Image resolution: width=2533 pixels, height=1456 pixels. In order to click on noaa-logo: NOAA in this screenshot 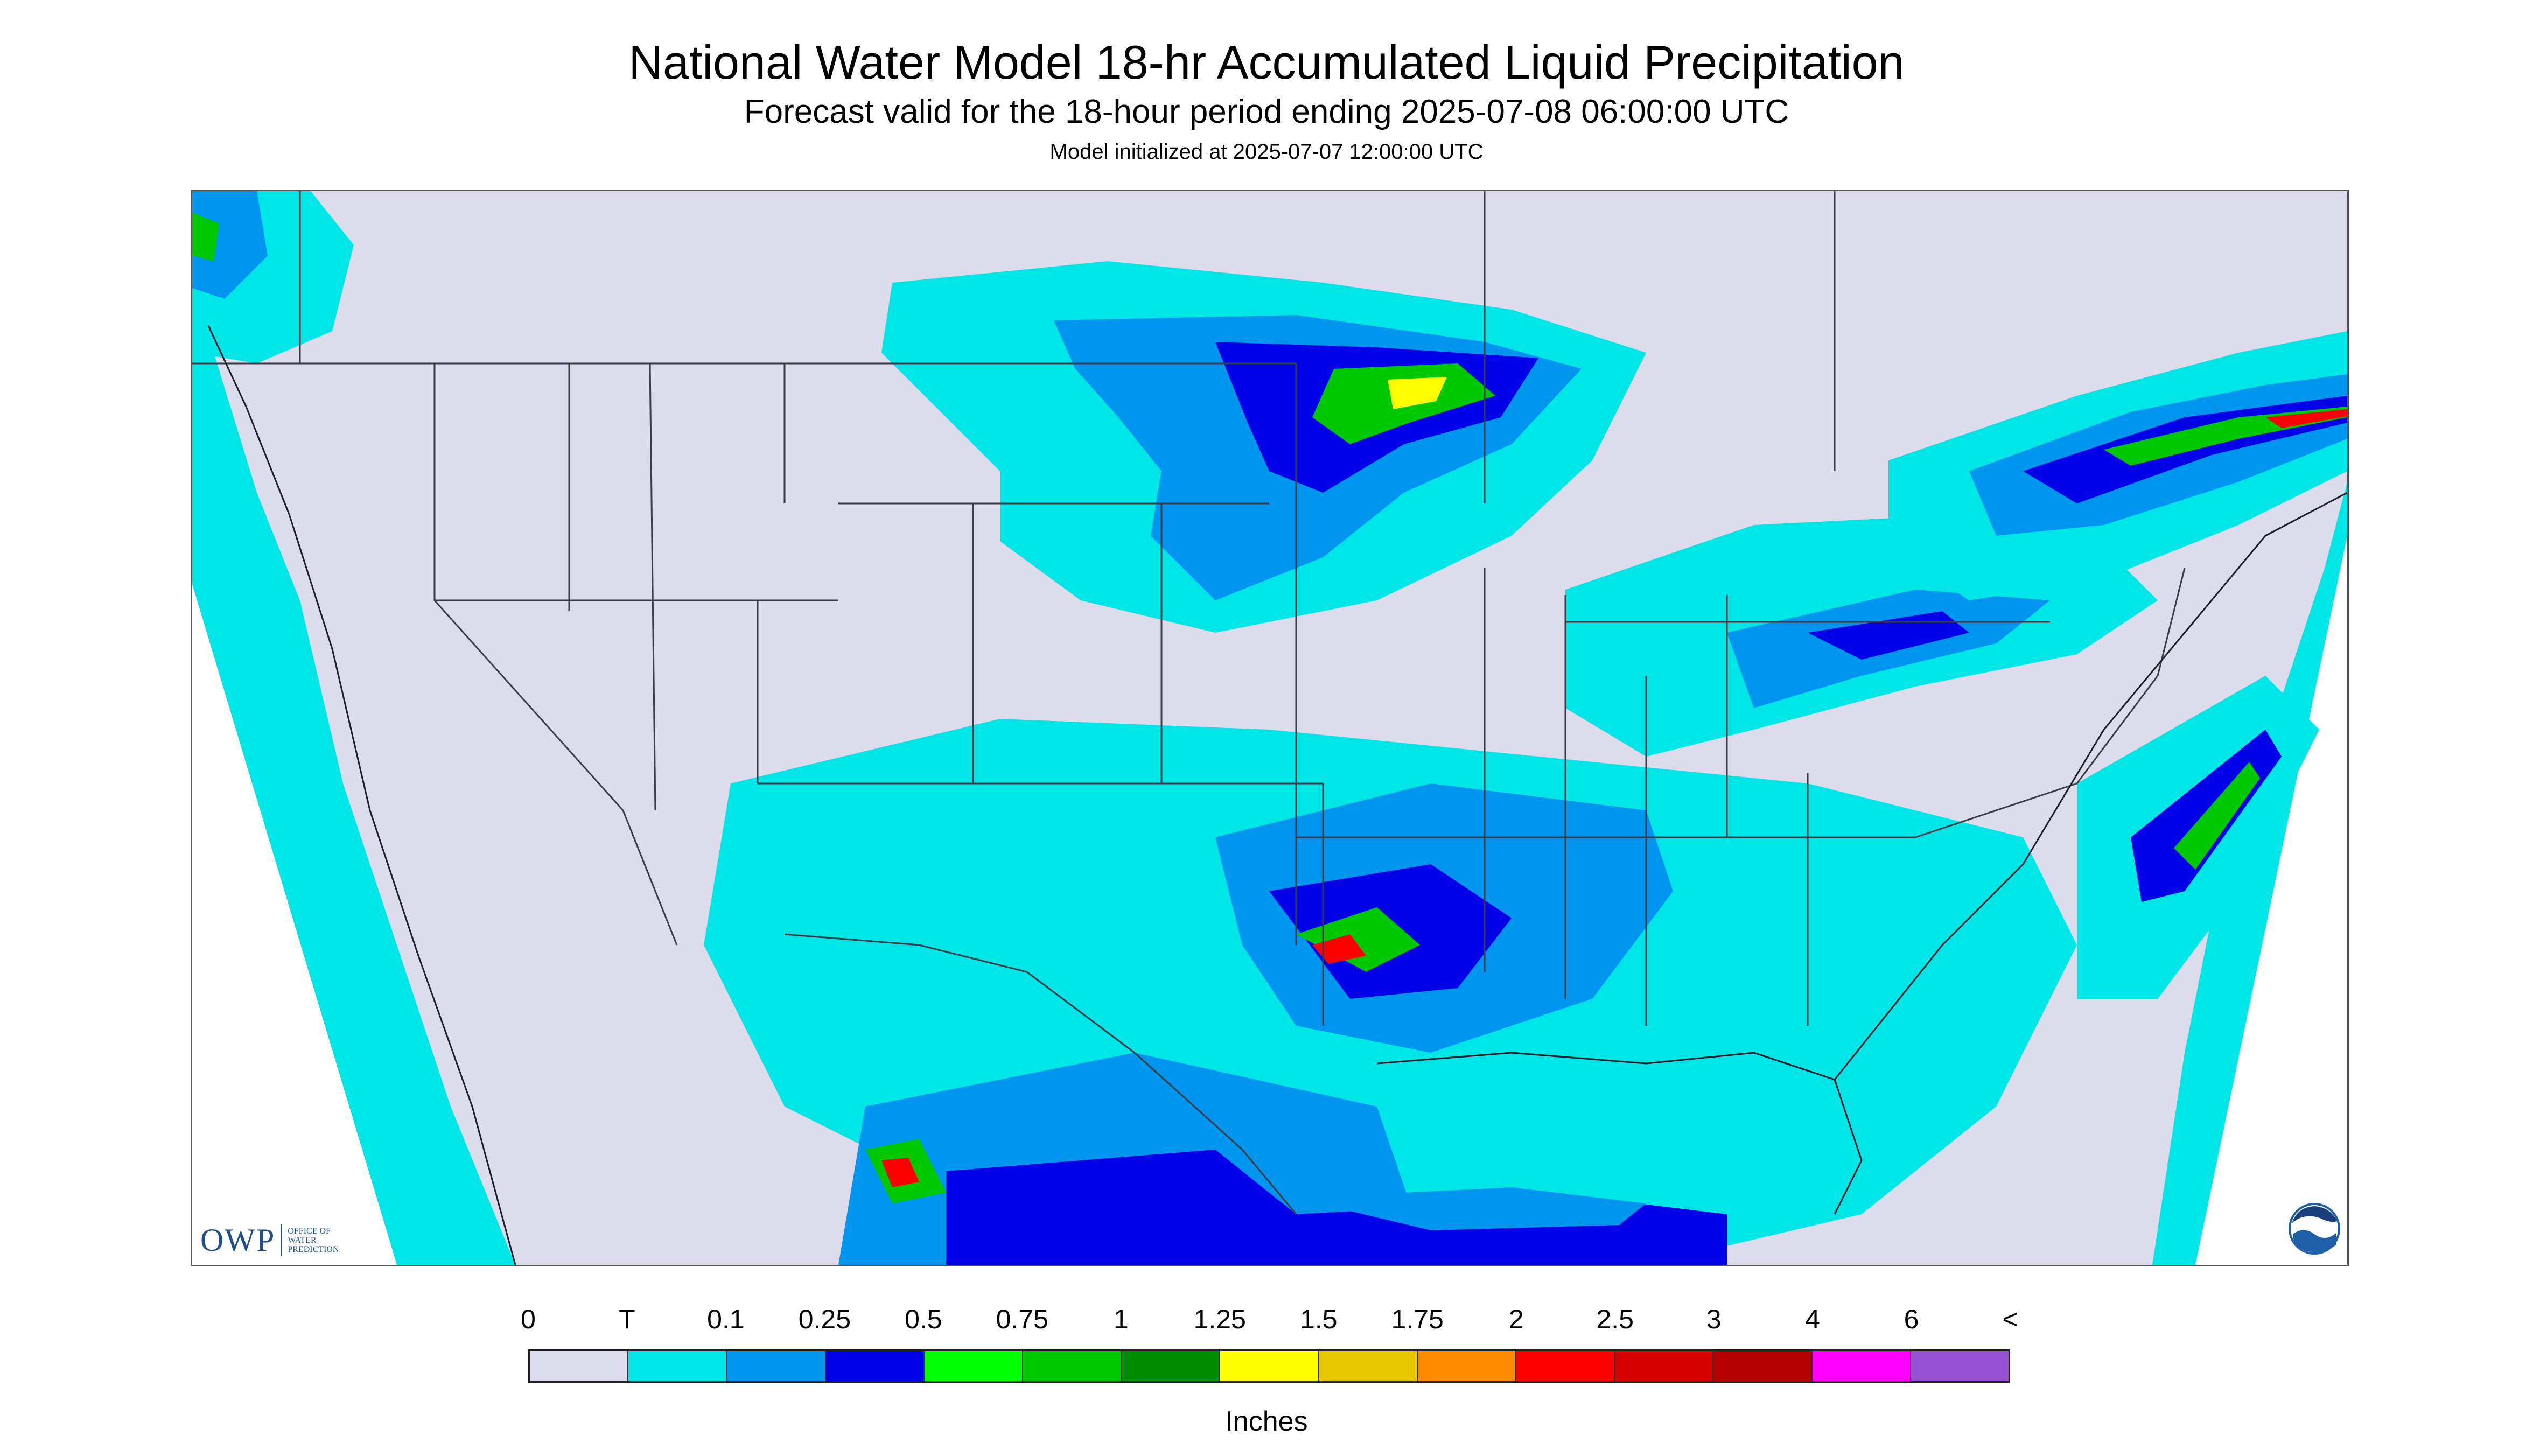, I will do `click(2314, 1229)`.